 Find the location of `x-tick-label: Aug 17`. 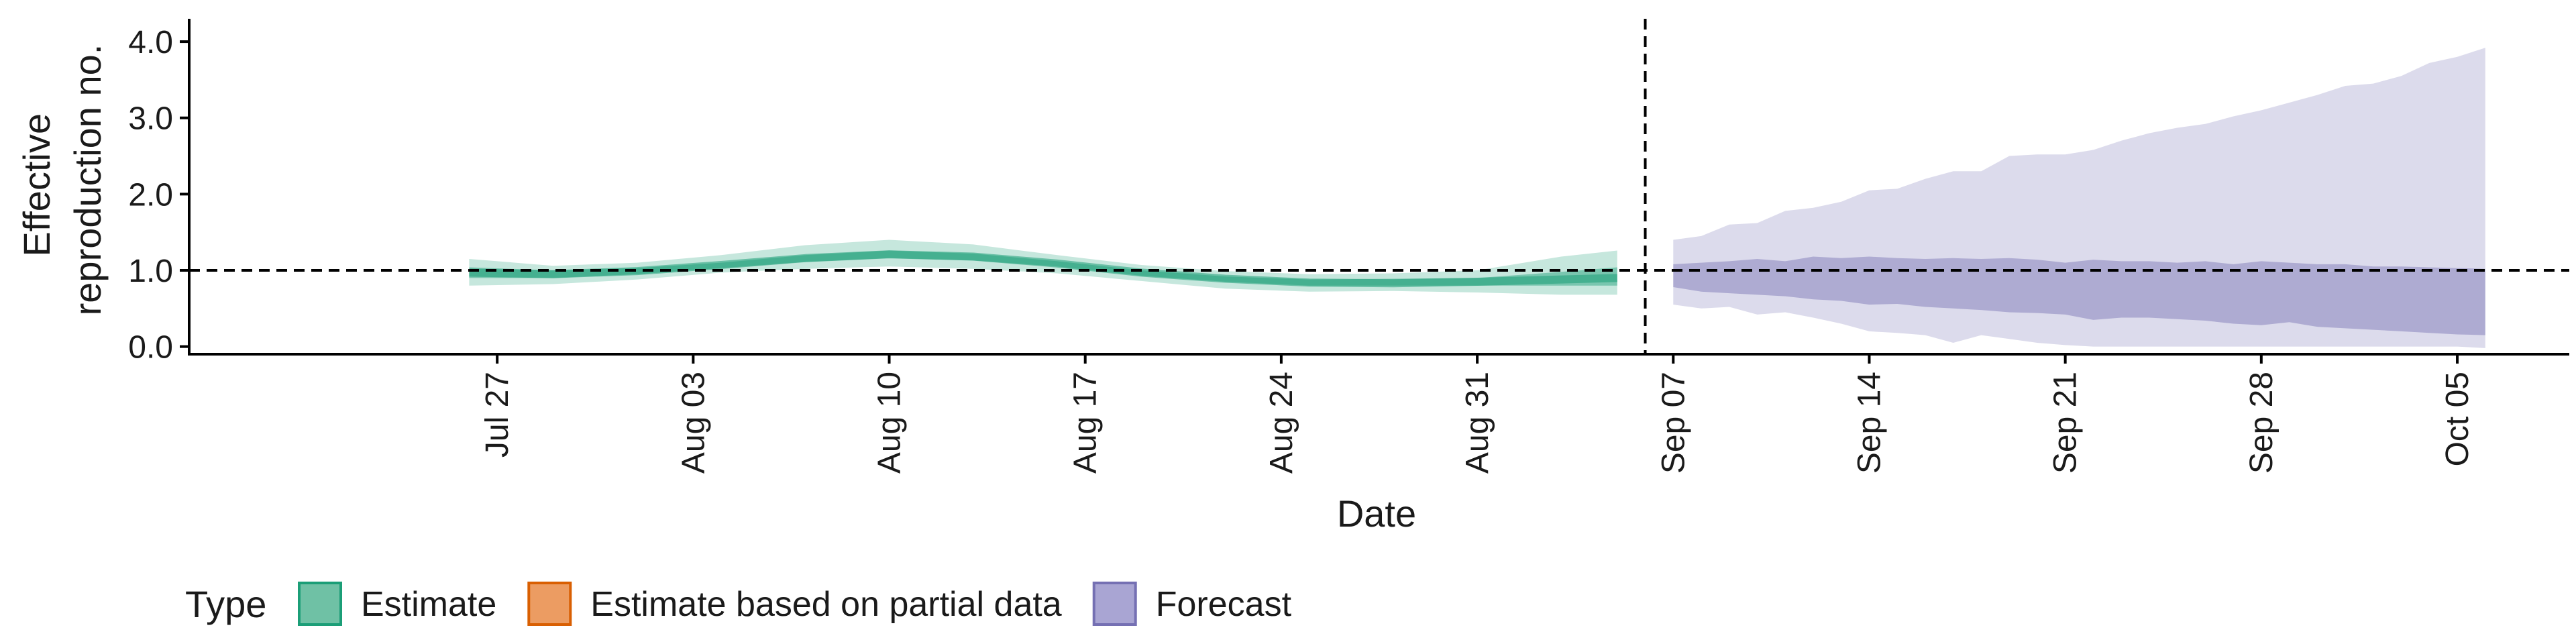

x-tick-label: Aug 17 is located at coordinates (1086, 423).